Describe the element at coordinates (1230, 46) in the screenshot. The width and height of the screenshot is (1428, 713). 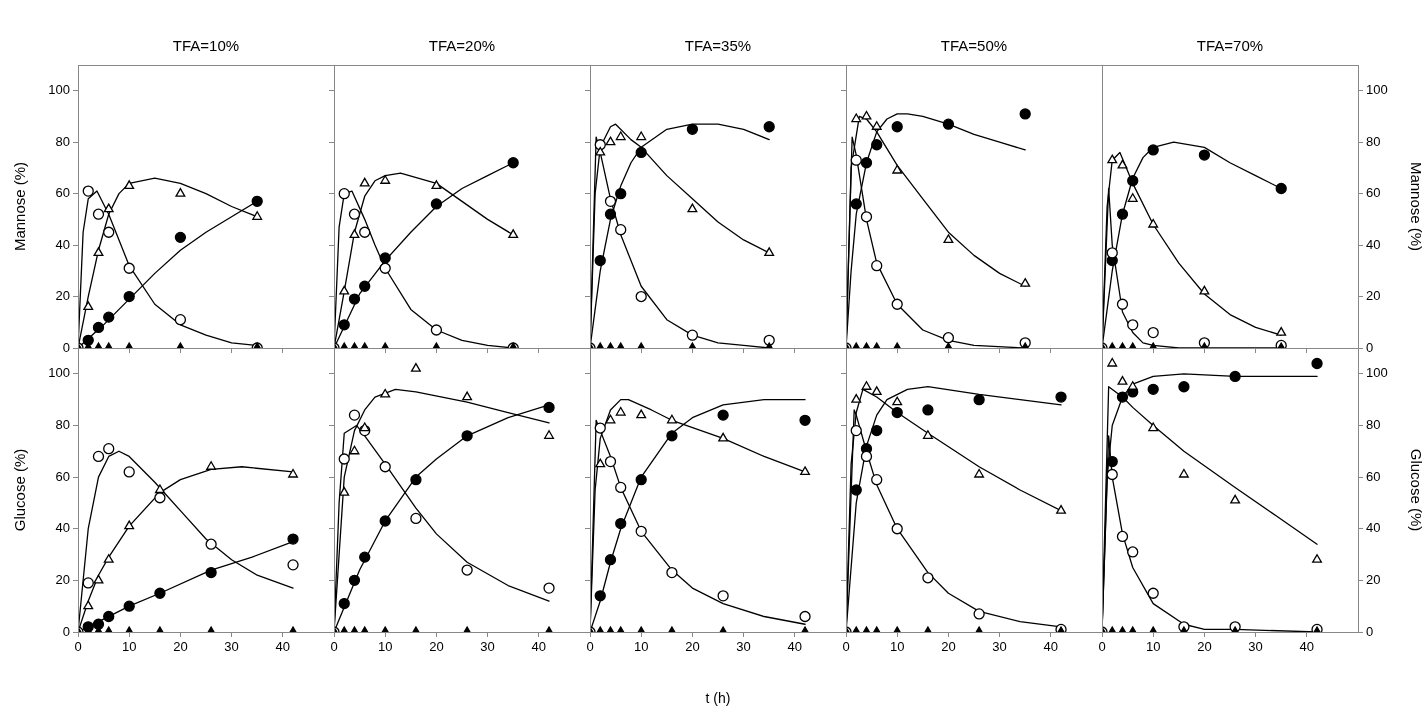
I see `chart-title: TFA=70%` at that location.